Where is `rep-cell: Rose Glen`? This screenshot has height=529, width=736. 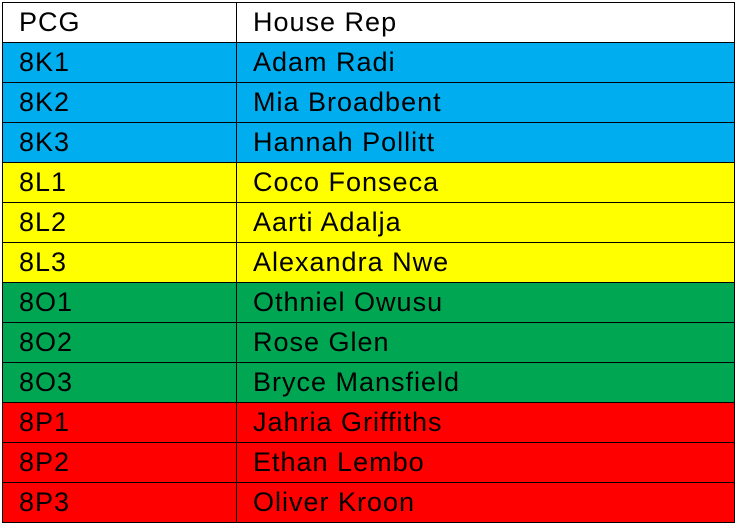
rep-cell: Rose Glen is located at coordinates (485, 342).